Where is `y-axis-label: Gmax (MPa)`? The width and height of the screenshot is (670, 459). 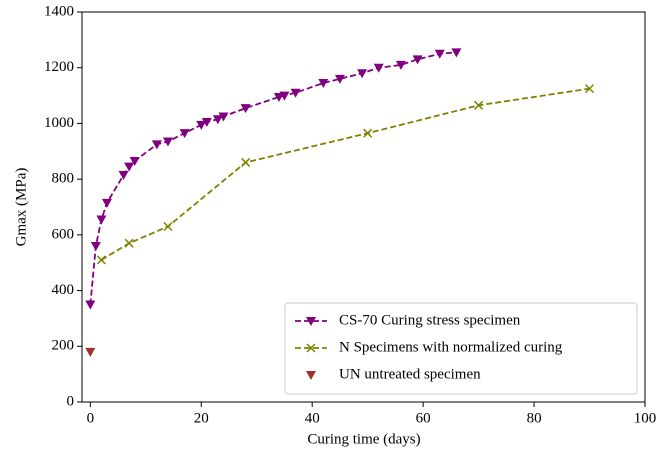
y-axis-label: Gmax (MPa) is located at coordinates (21, 207).